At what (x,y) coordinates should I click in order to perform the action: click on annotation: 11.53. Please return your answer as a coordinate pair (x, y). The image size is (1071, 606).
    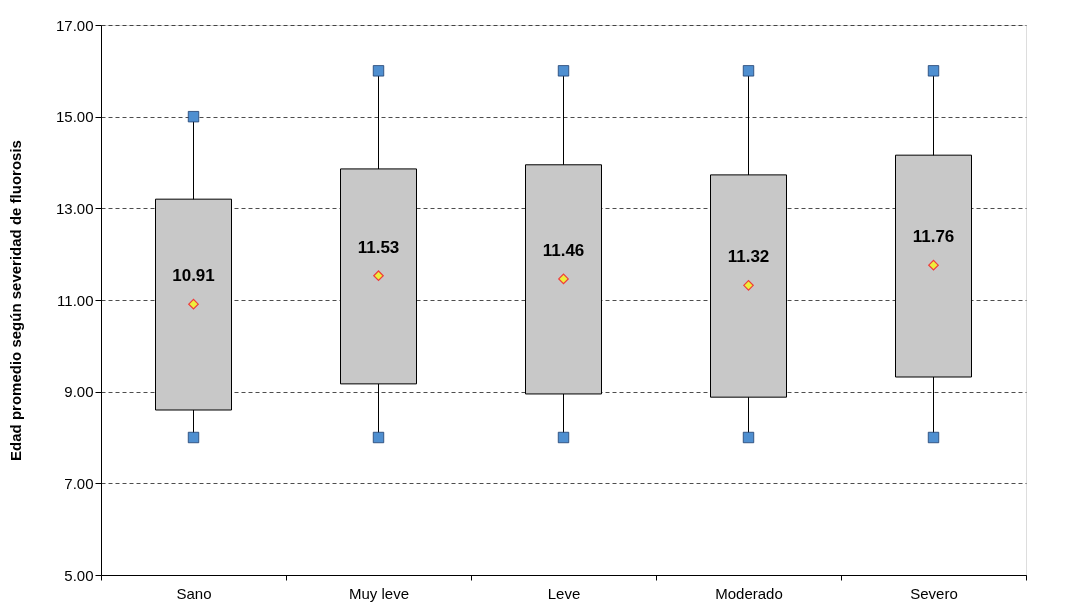
    Looking at the image, I should click on (378, 247).